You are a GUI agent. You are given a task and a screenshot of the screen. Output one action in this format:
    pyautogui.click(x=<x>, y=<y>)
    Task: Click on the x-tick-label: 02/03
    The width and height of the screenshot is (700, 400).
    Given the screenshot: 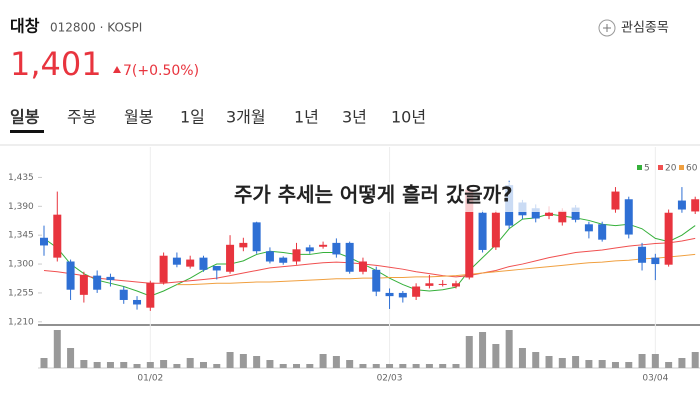 What is the action you would take?
    pyautogui.click(x=390, y=379)
    